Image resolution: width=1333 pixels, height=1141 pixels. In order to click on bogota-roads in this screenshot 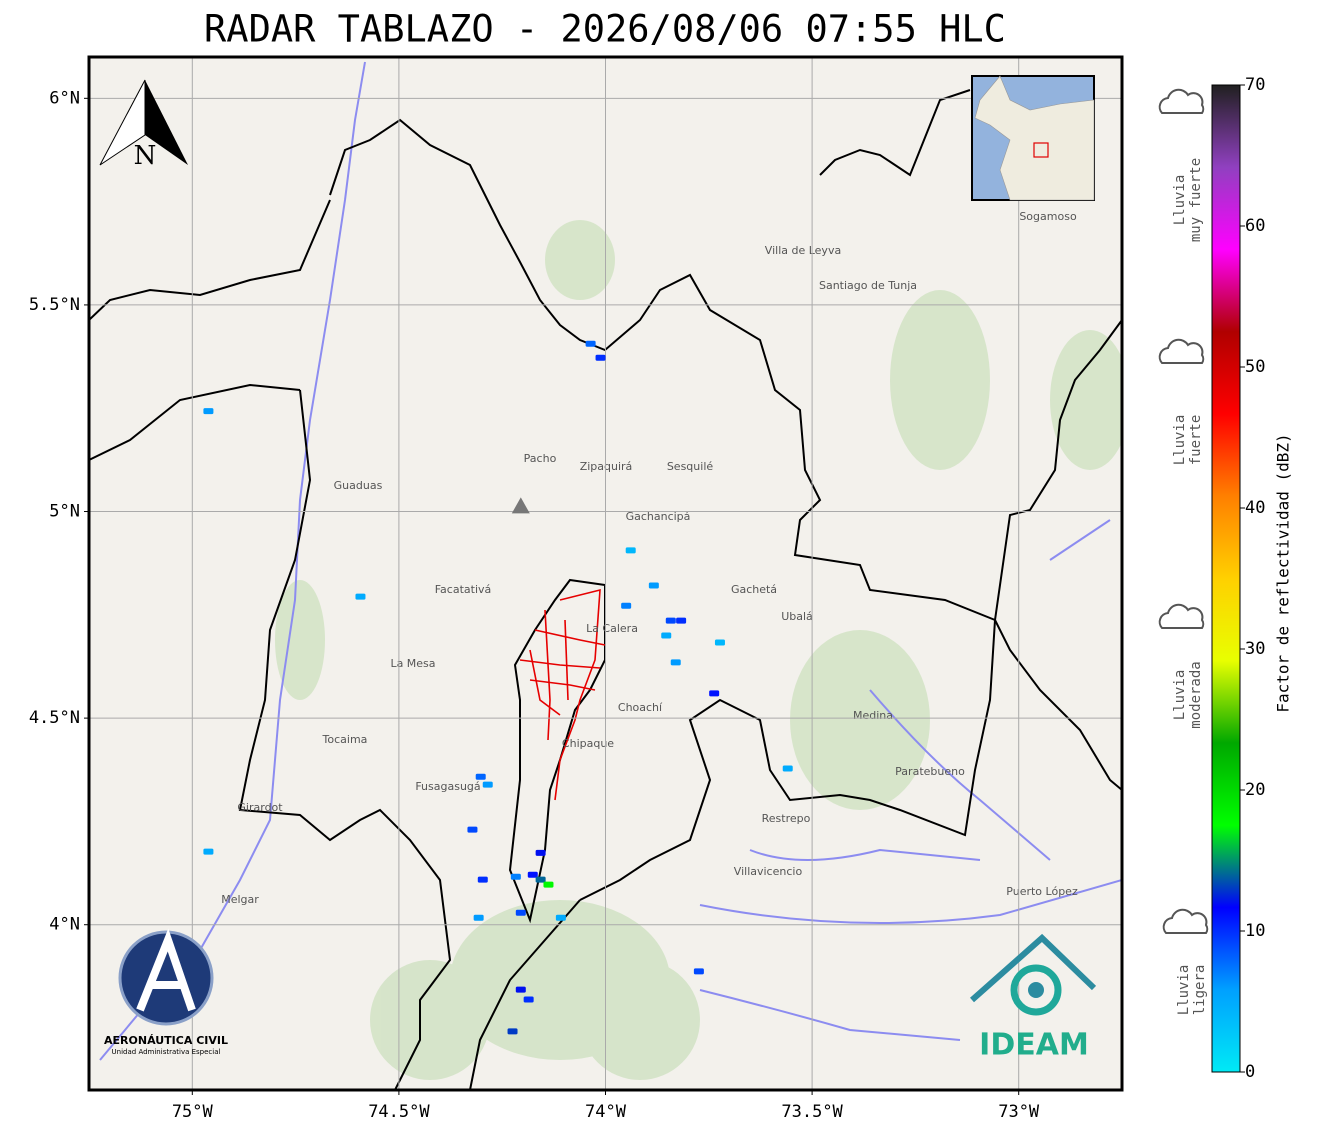, I will do `click(562, 694)`.